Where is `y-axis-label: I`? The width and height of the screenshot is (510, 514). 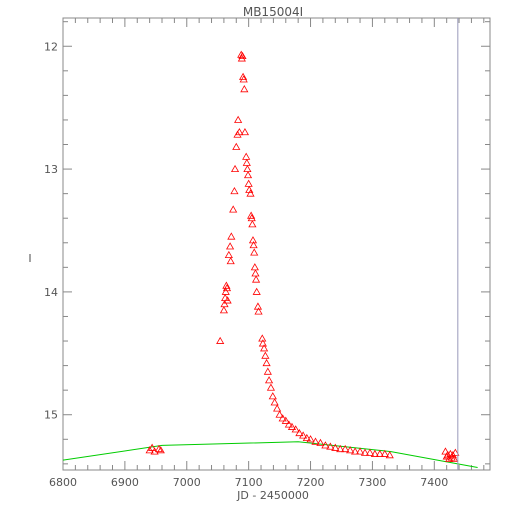 y-axis-label: I is located at coordinates (29, 258).